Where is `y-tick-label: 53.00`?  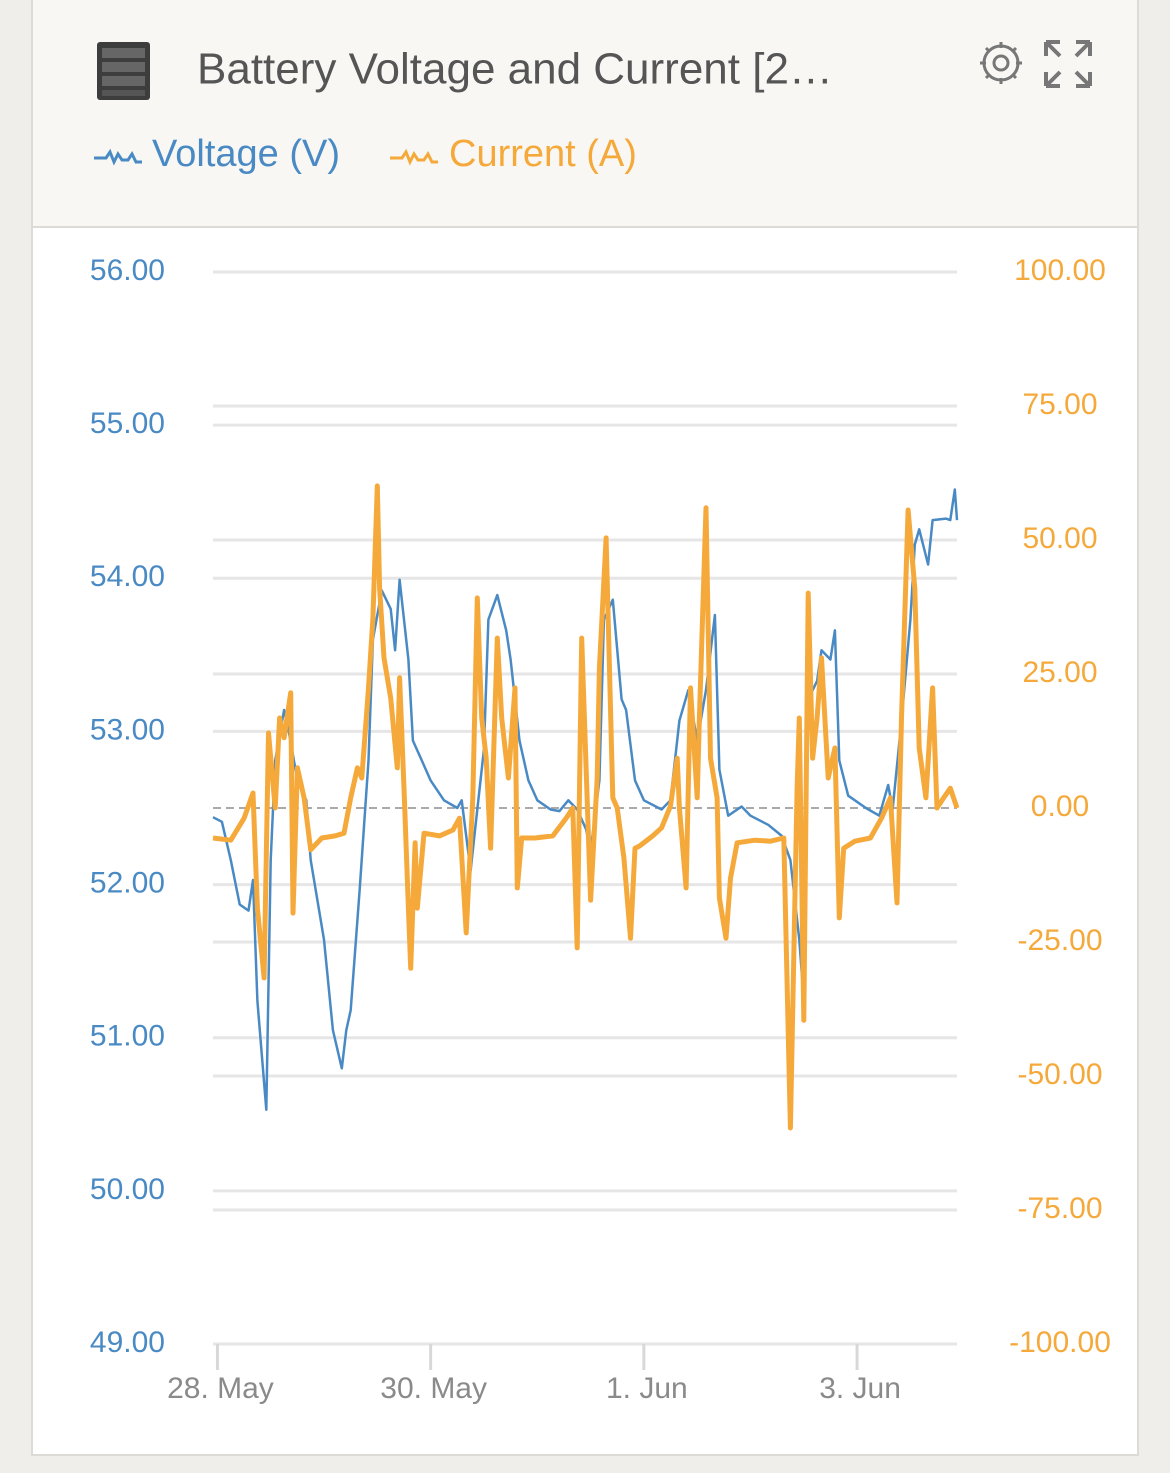 y-tick-label: 53.00 is located at coordinates (127, 729).